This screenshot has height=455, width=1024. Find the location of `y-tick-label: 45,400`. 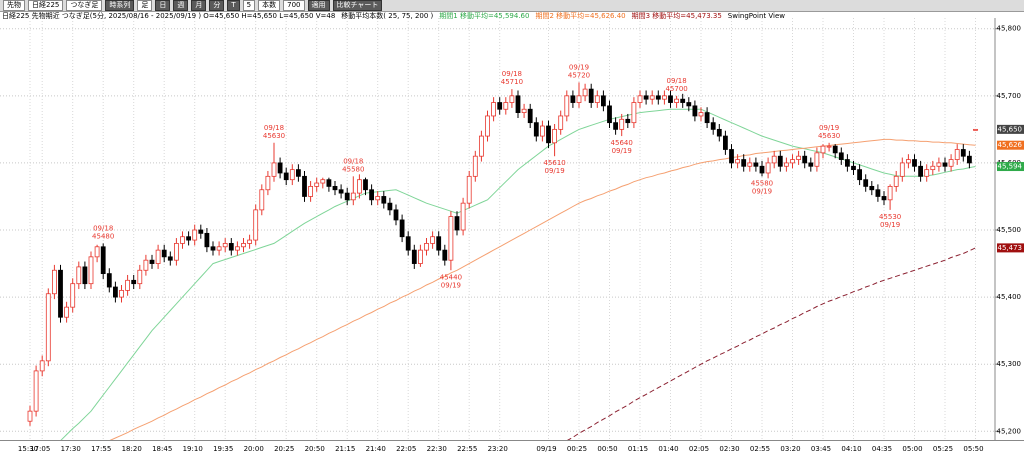

y-tick-label: 45,400 is located at coordinates (1009, 297).